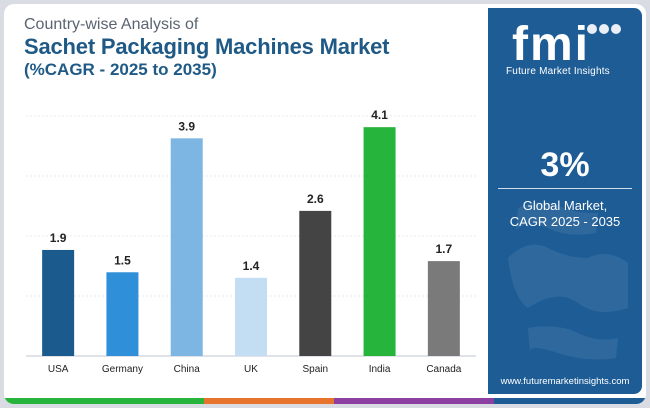 The width and height of the screenshot is (650, 408). What do you see at coordinates (380, 369) in the screenshot?
I see `x-tick-label: India` at bounding box center [380, 369].